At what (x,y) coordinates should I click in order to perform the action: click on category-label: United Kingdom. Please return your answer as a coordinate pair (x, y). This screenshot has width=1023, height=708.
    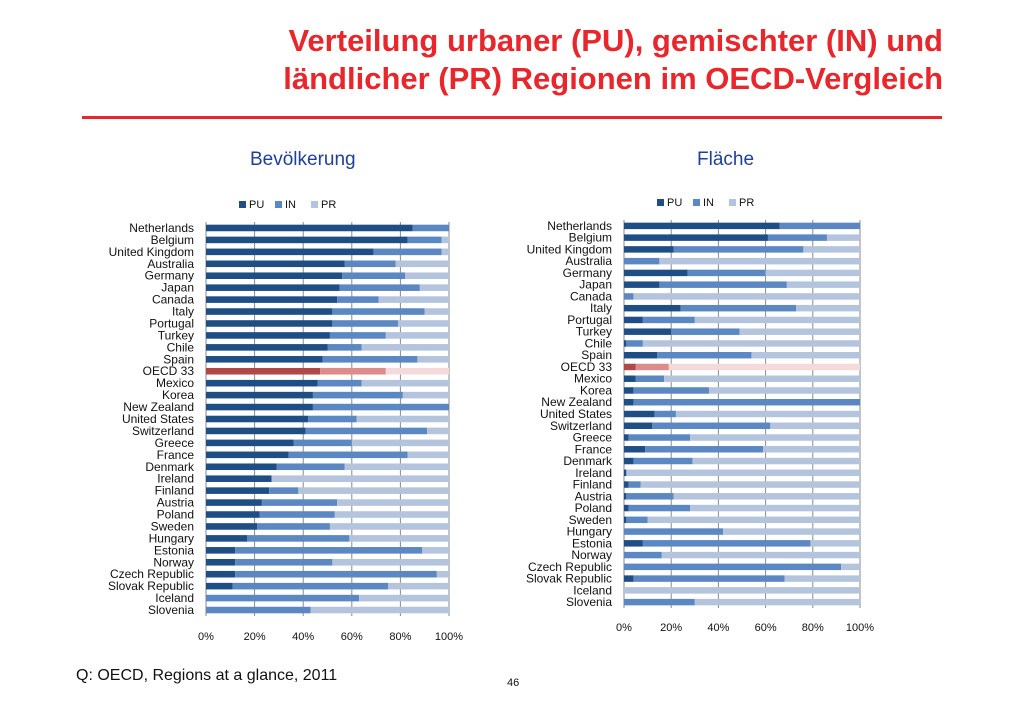
    Looking at the image, I should click on (569, 249).